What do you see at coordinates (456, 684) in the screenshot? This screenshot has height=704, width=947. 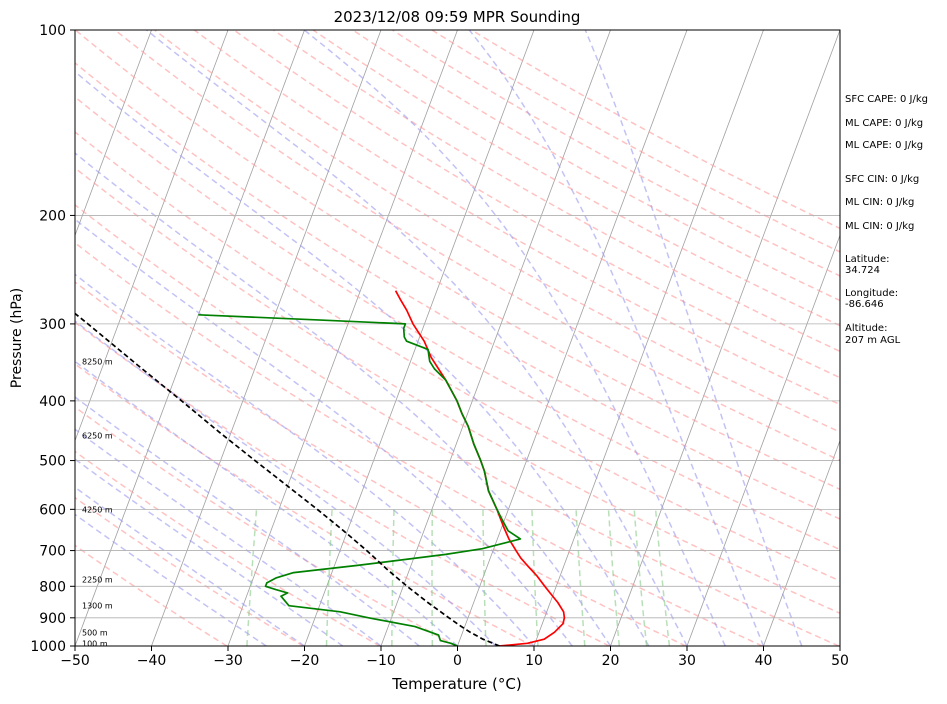 I see `x-axis-title: Temperature (°C)` at bounding box center [456, 684].